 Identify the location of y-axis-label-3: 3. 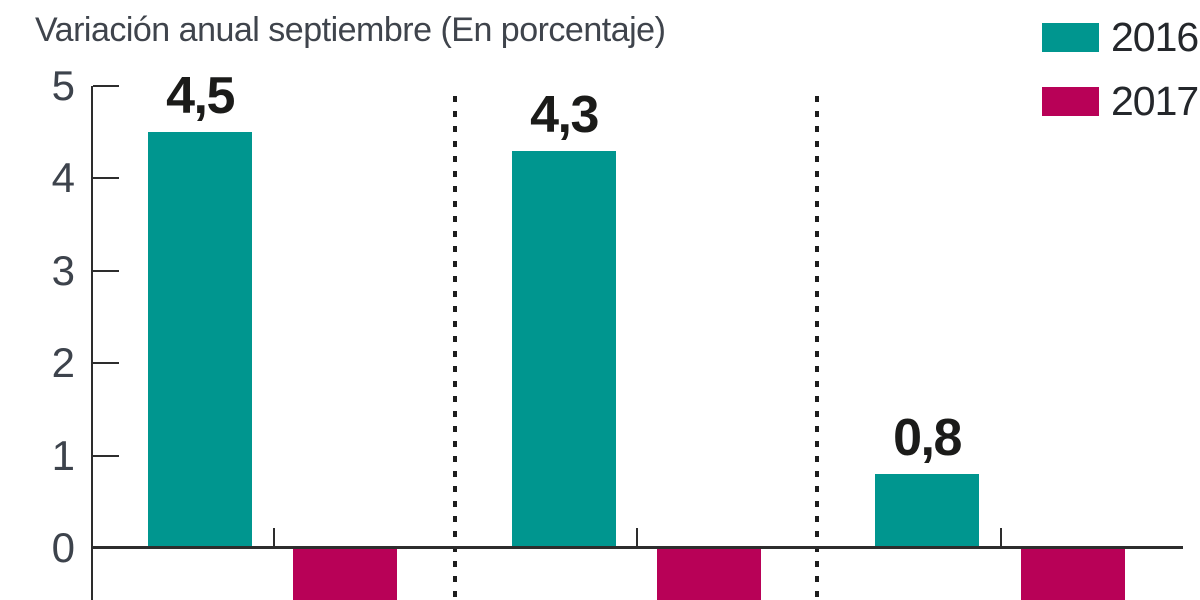
(63, 270).